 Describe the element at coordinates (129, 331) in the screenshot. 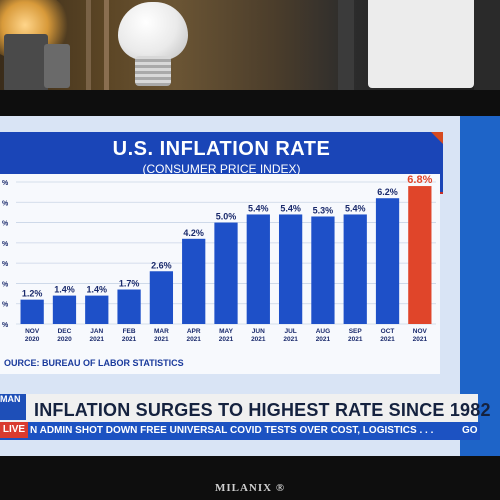

I see `x-tick-label: FEB` at that location.